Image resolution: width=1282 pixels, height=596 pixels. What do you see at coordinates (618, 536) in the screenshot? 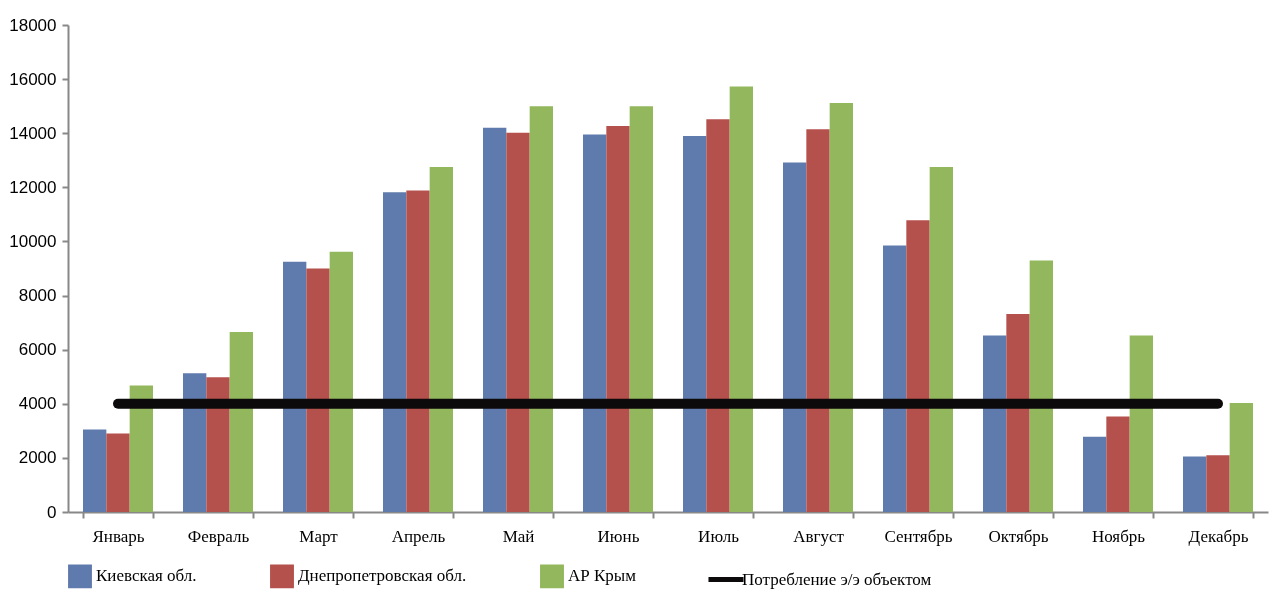
I see `x-tick-label: Июнь` at bounding box center [618, 536].